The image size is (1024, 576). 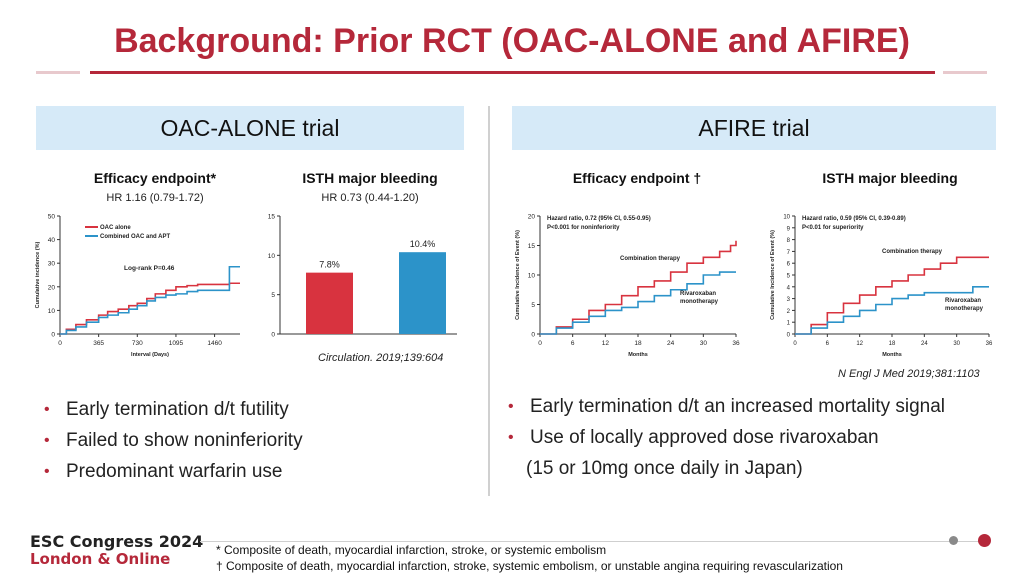 I want to click on oac-bleeding-title: ISTH major bleeding, so click(x=370, y=178).